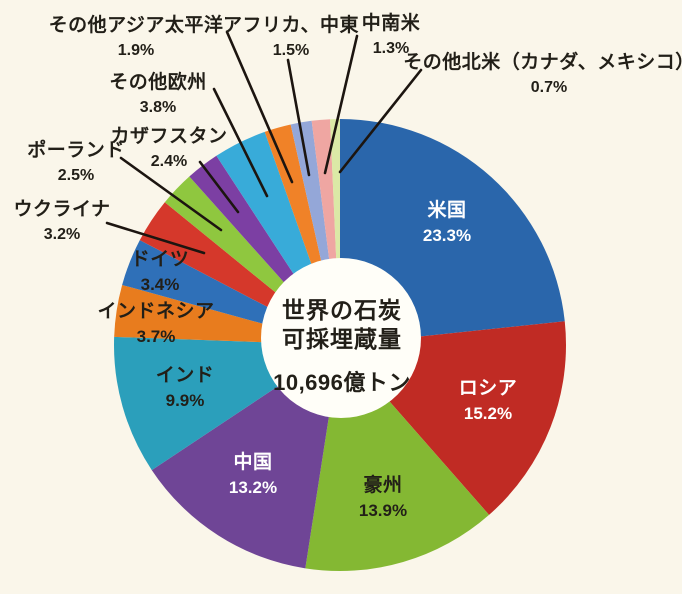 Image resolution: width=682 pixels, height=594 pixels. What do you see at coordinates (342, 382) in the screenshot?
I see `total-amount: 10,696億トン` at bounding box center [342, 382].